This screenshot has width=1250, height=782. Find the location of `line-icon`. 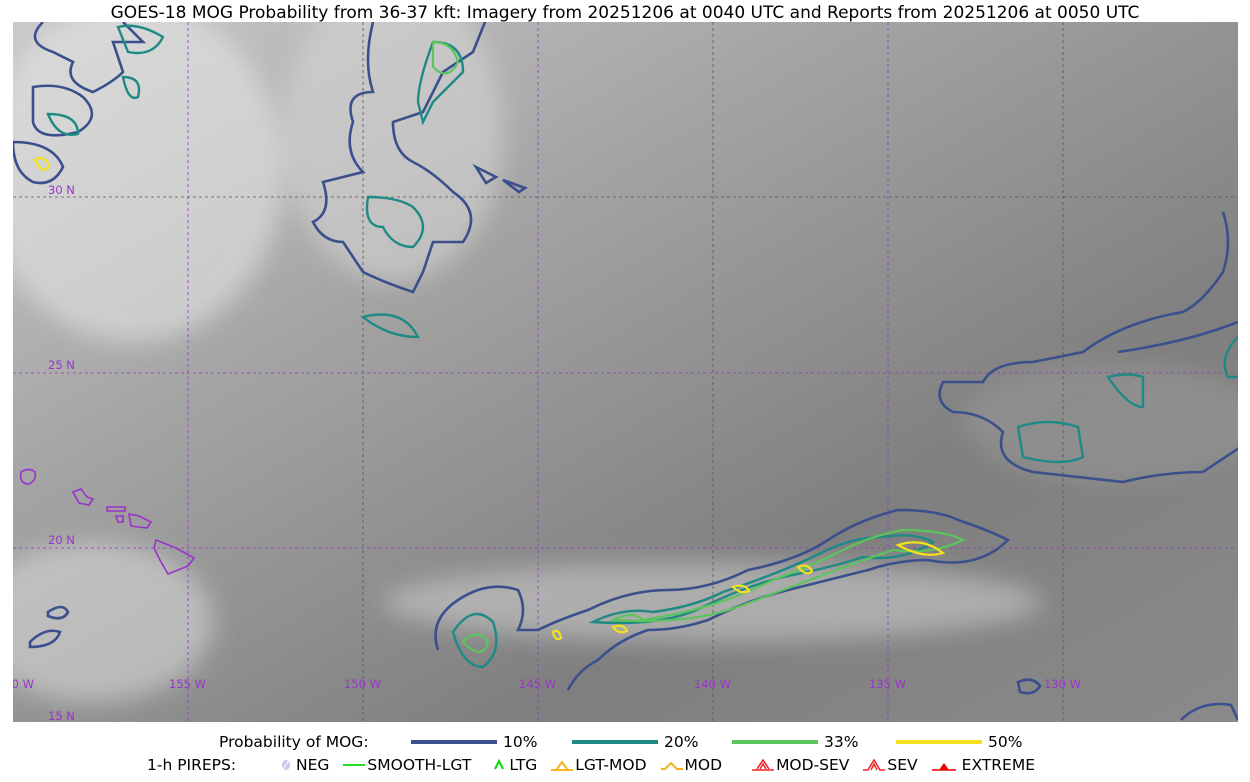

line-icon is located at coordinates (354, 765).